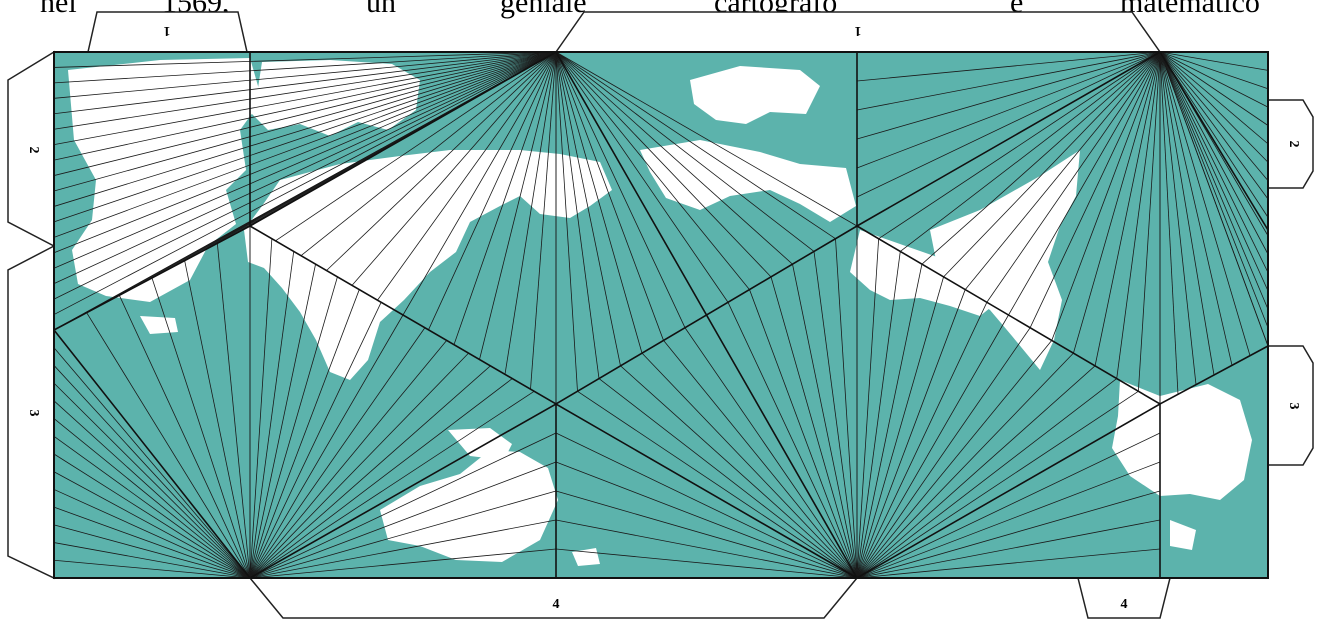 Image resolution: width=1317 pixels, height=621 pixels. I want to click on face-boundary, so click(1214, 141).